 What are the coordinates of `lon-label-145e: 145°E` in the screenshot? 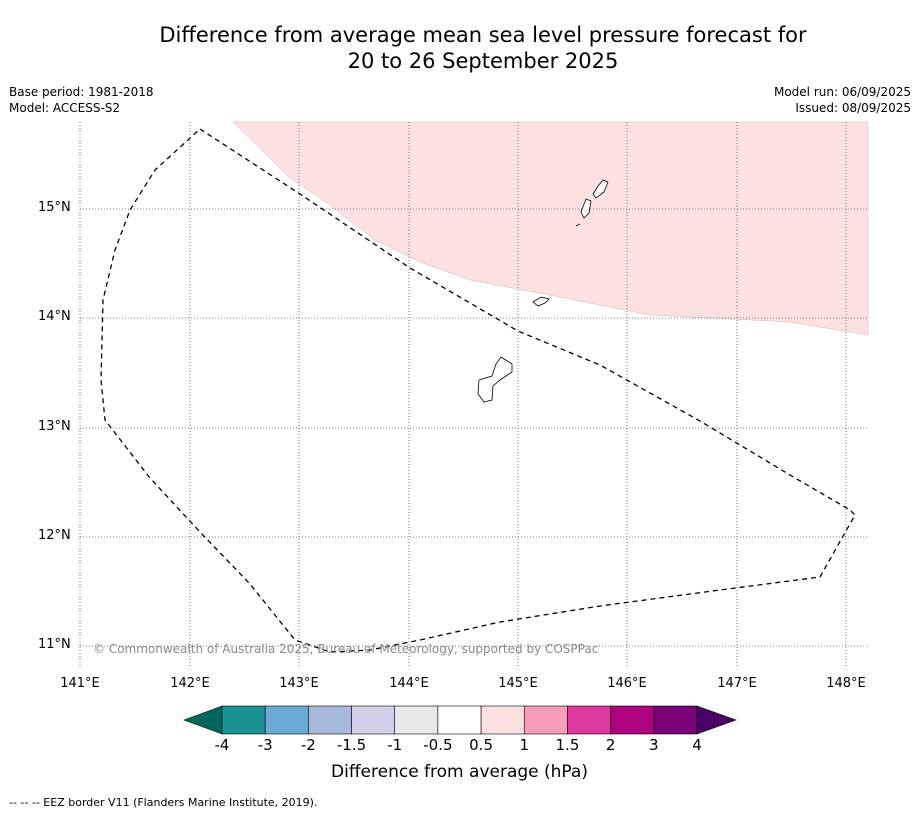 It's located at (518, 683).